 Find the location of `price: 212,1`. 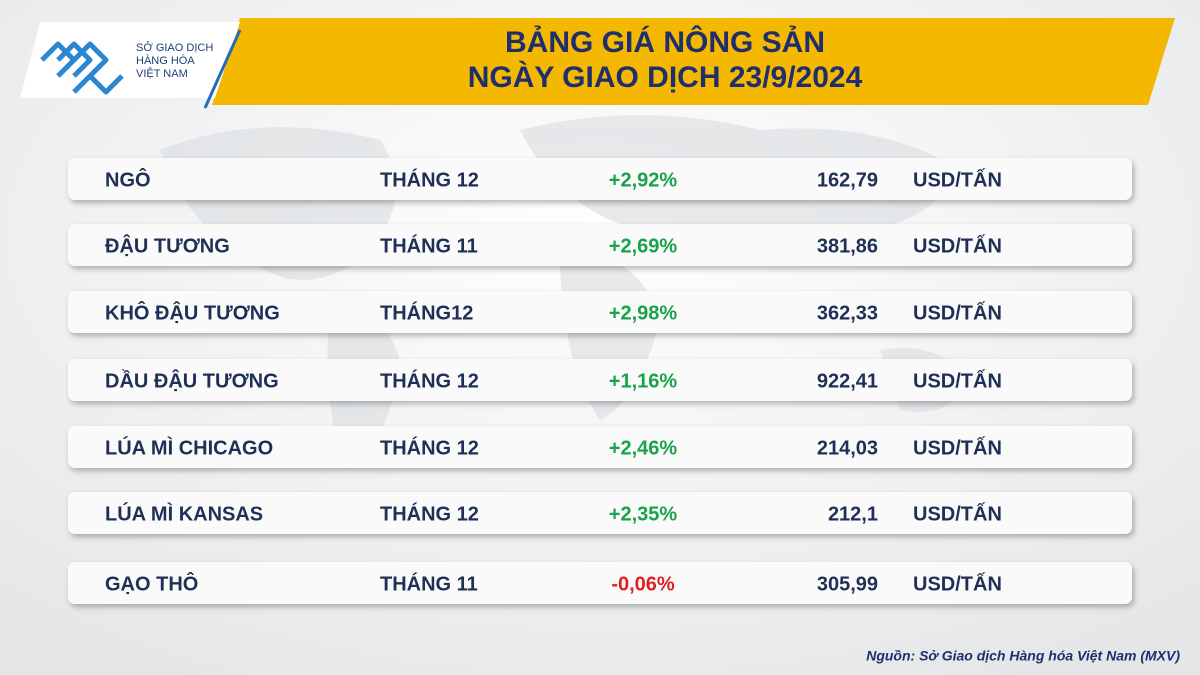

price: 212,1 is located at coordinates (853, 514).